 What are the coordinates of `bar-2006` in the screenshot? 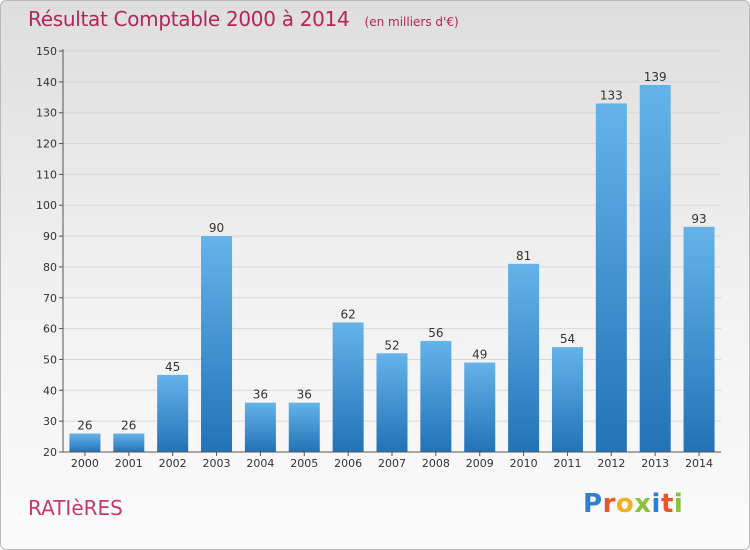 It's located at (348, 387).